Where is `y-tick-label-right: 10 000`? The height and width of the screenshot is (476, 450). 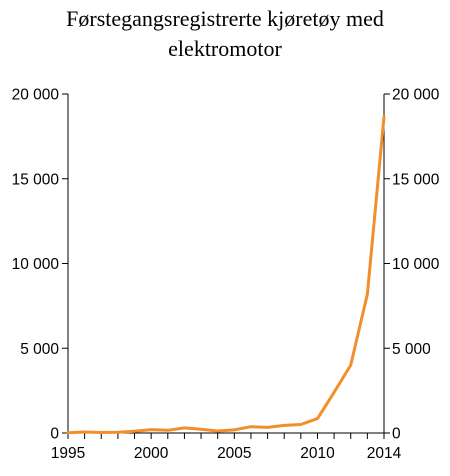 y-tick-label-right: 10 000 is located at coordinates (416, 264).